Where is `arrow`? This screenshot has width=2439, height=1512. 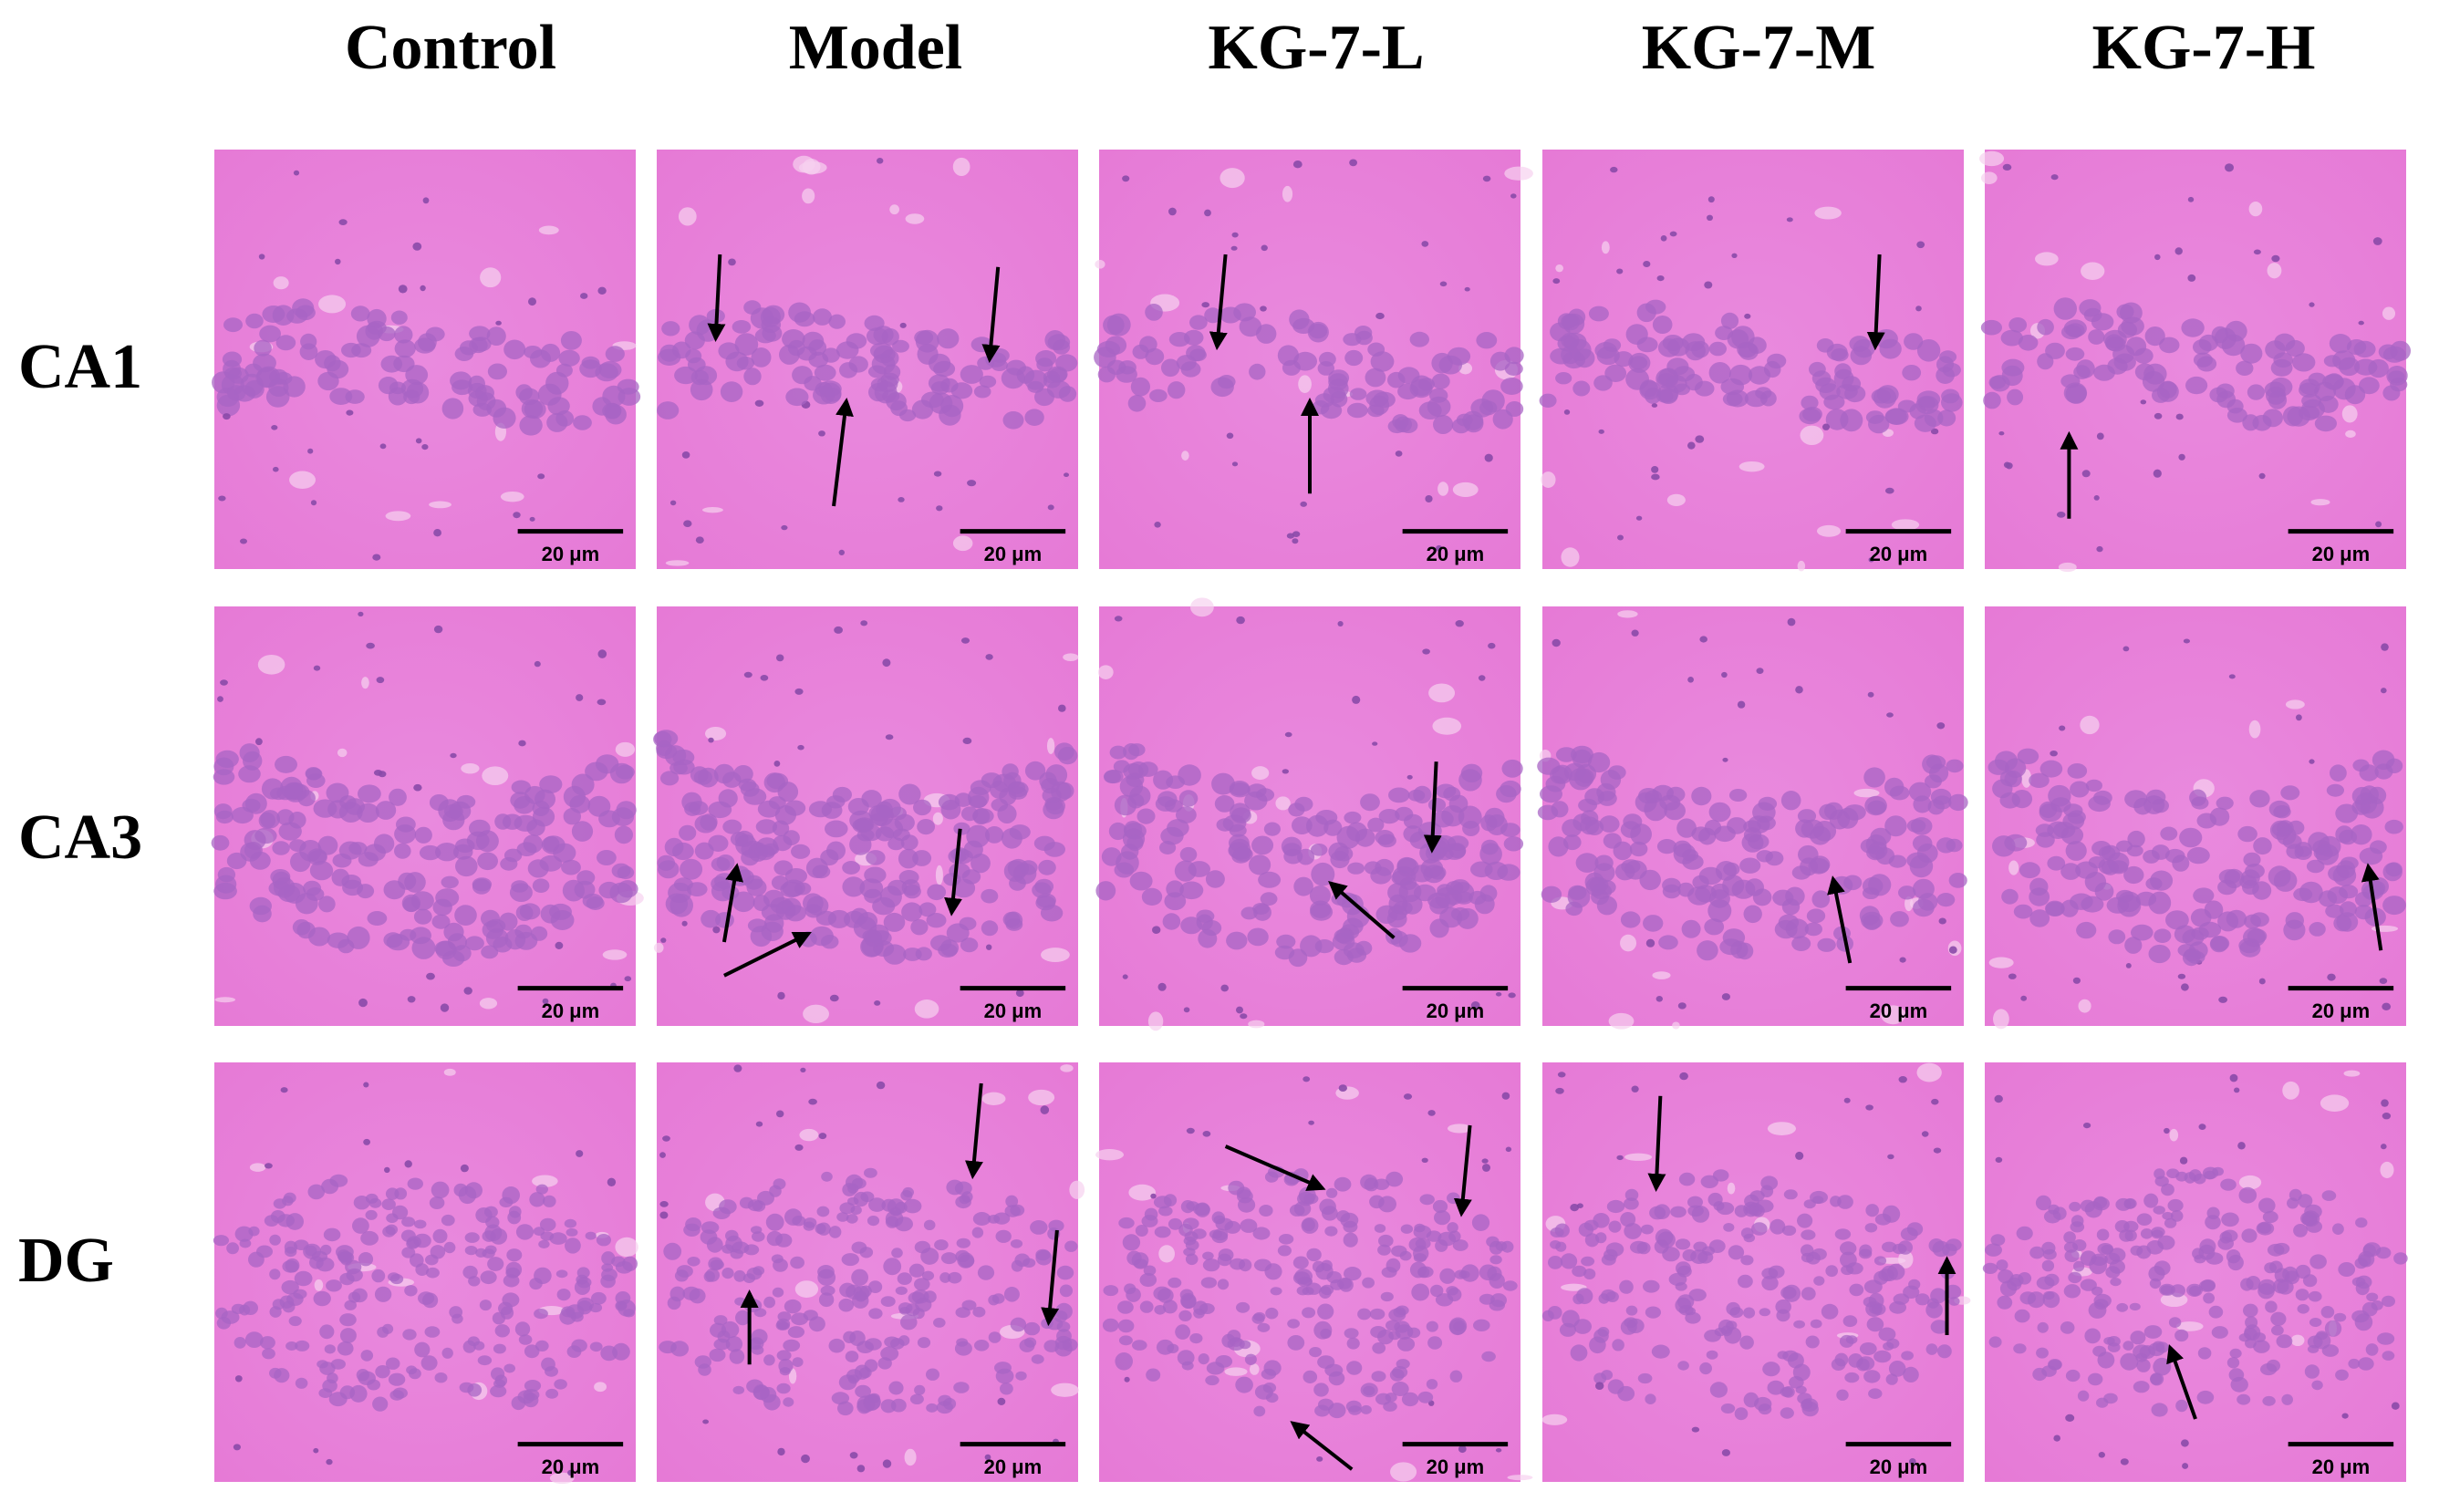 arrow is located at coordinates (1462, 1170).